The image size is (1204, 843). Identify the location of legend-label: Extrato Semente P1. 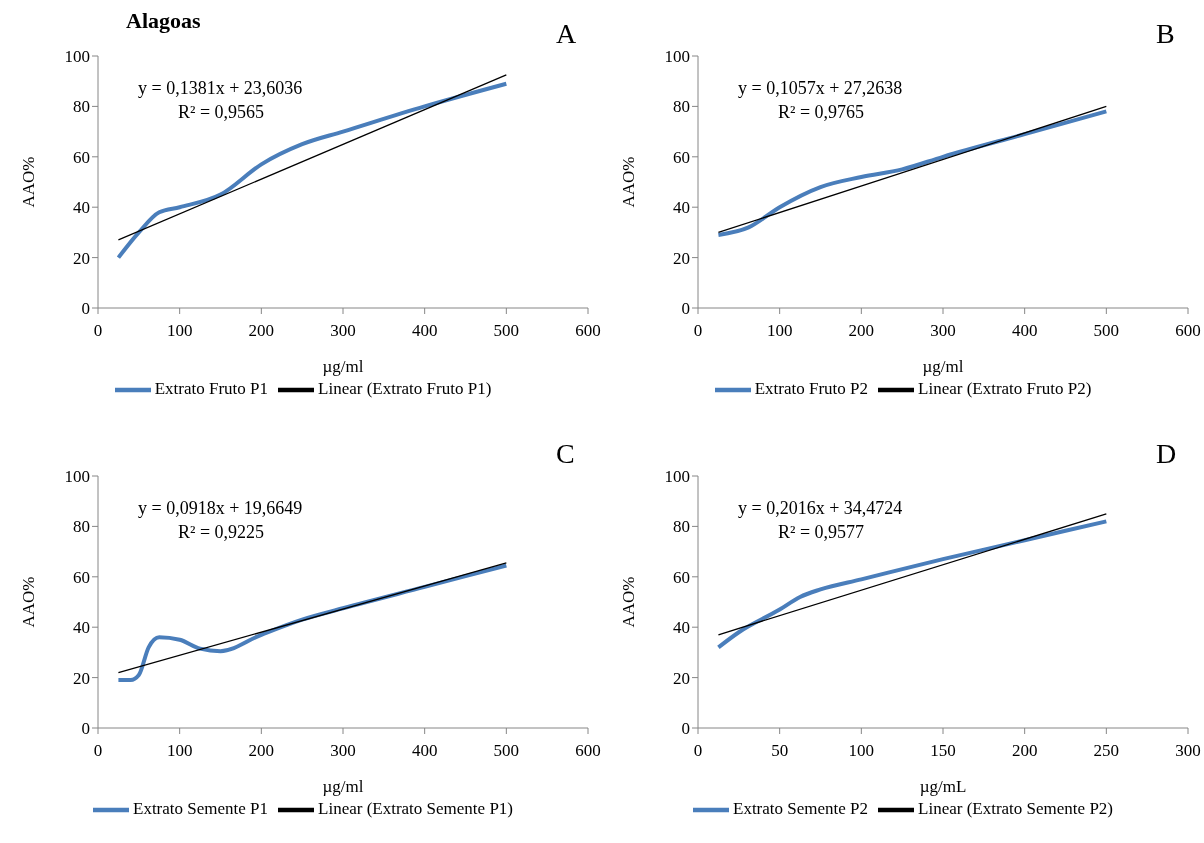
(201, 808).